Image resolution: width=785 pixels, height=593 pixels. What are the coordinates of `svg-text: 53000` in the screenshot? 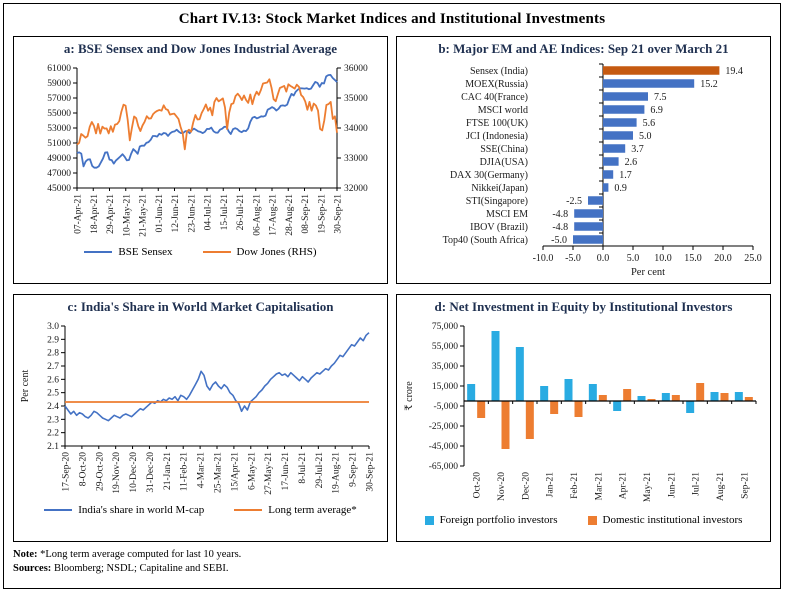 It's located at (59, 129).